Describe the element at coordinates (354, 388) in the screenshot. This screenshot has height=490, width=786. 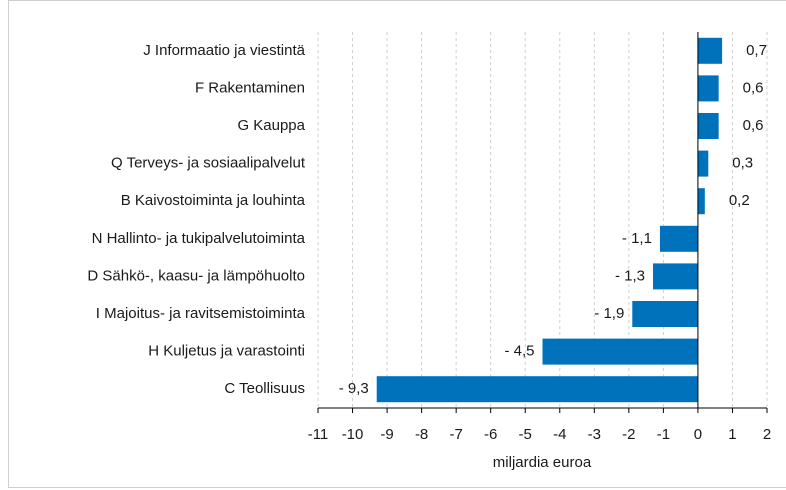
I see `value-label: - 9,3` at that location.